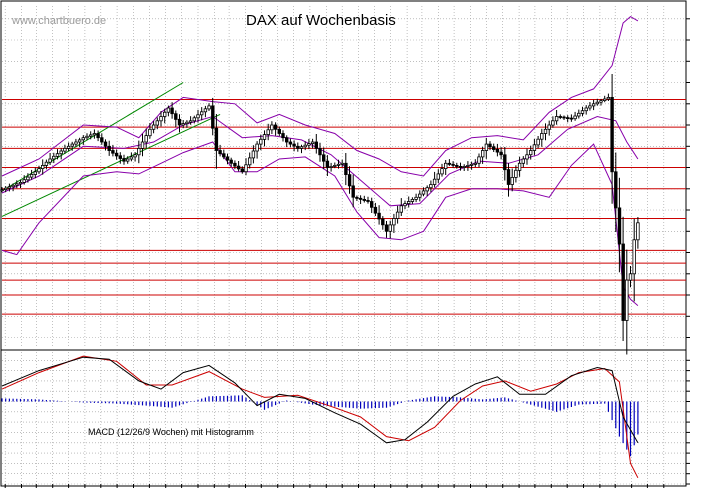  I want to click on macd-axis, so click(688, 422).